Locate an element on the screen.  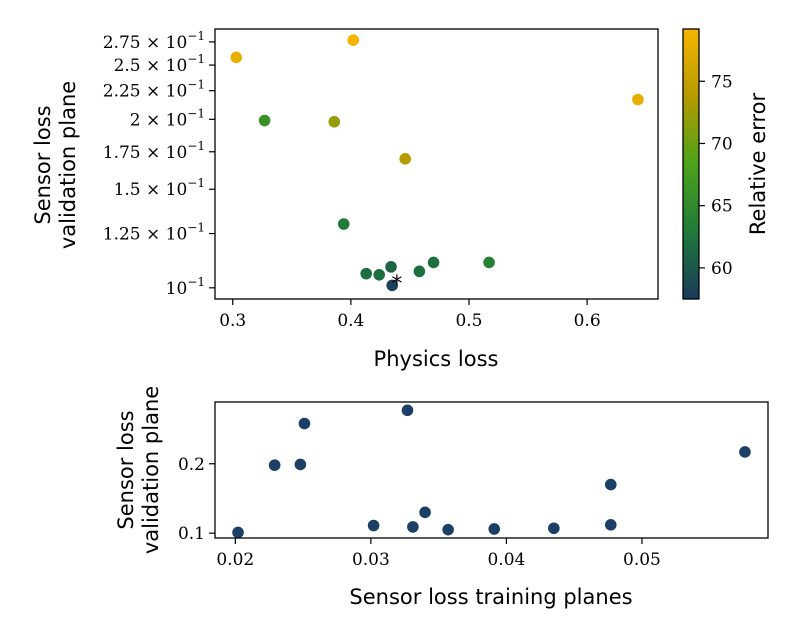
colorbar: 60 65 70 75 Relative error is located at coordinates (726, 164).